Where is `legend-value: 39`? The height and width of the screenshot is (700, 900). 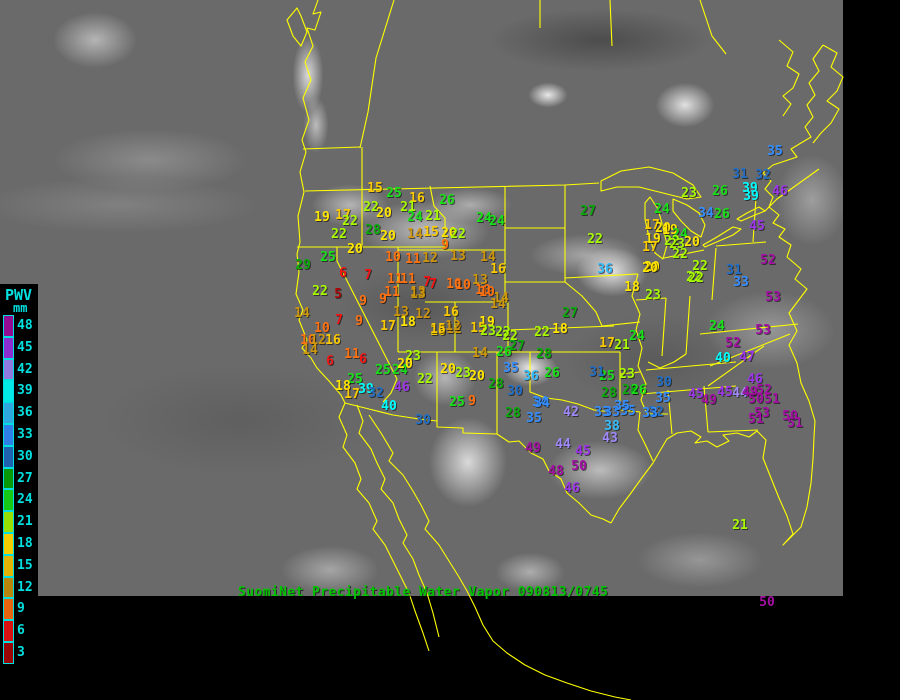 legend-value: 39 is located at coordinates (25, 391).